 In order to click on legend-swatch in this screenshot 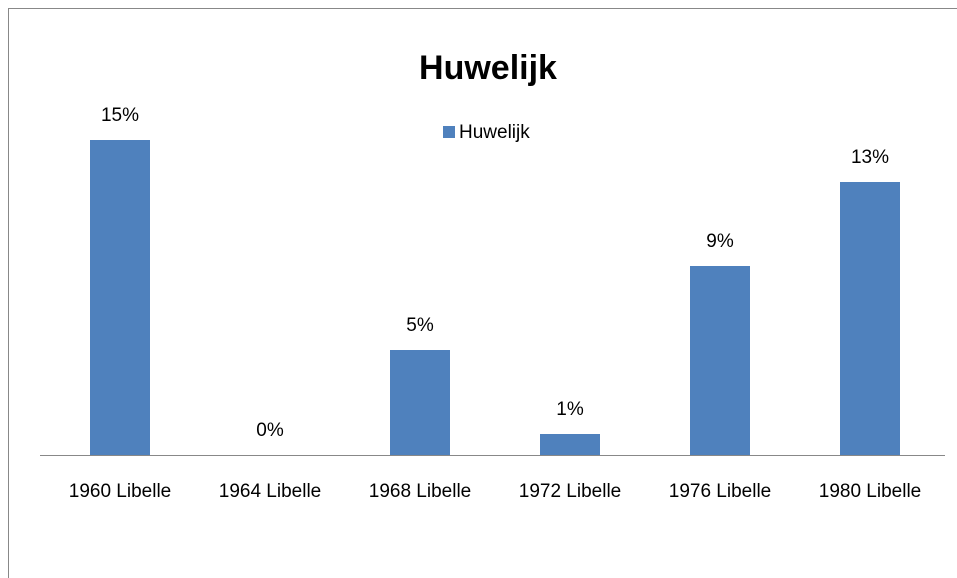, I will do `click(449, 132)`.